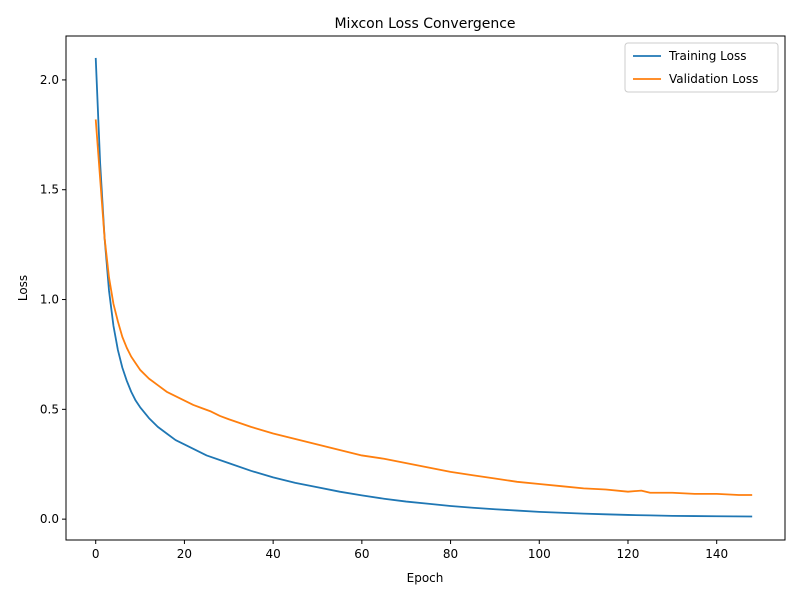 The height and width of the screenshot is (600, 800). I want to click on x-tick-label: 140, so click(716, 554).